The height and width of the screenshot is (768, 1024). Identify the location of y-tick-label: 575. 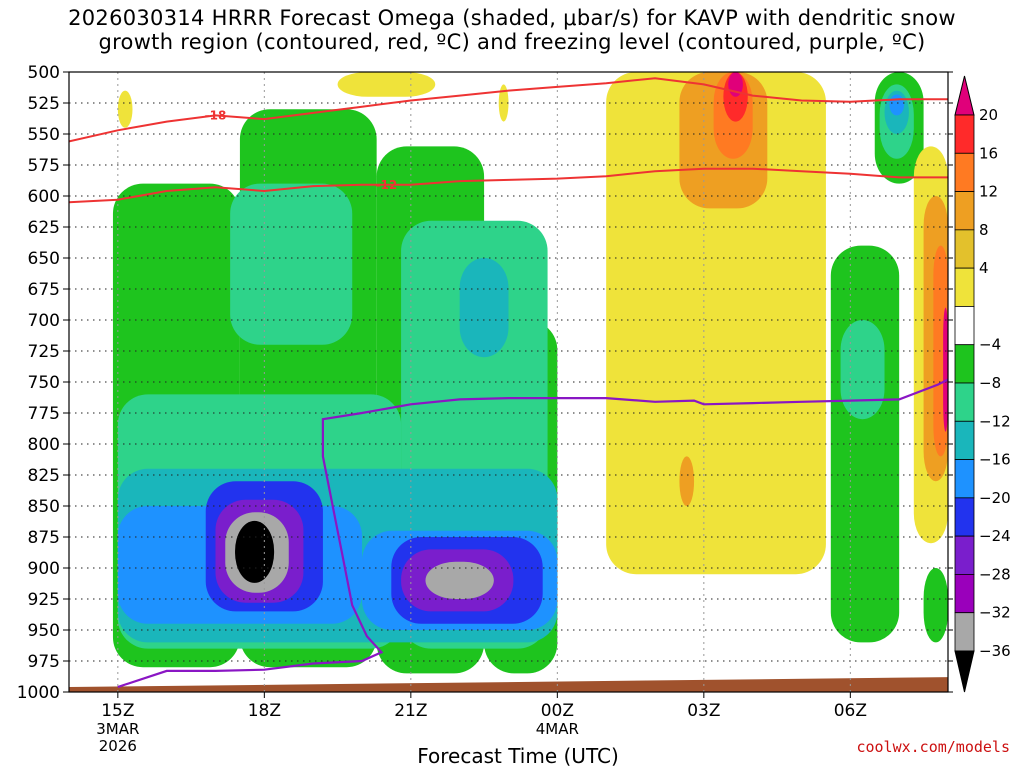
(44, 166).